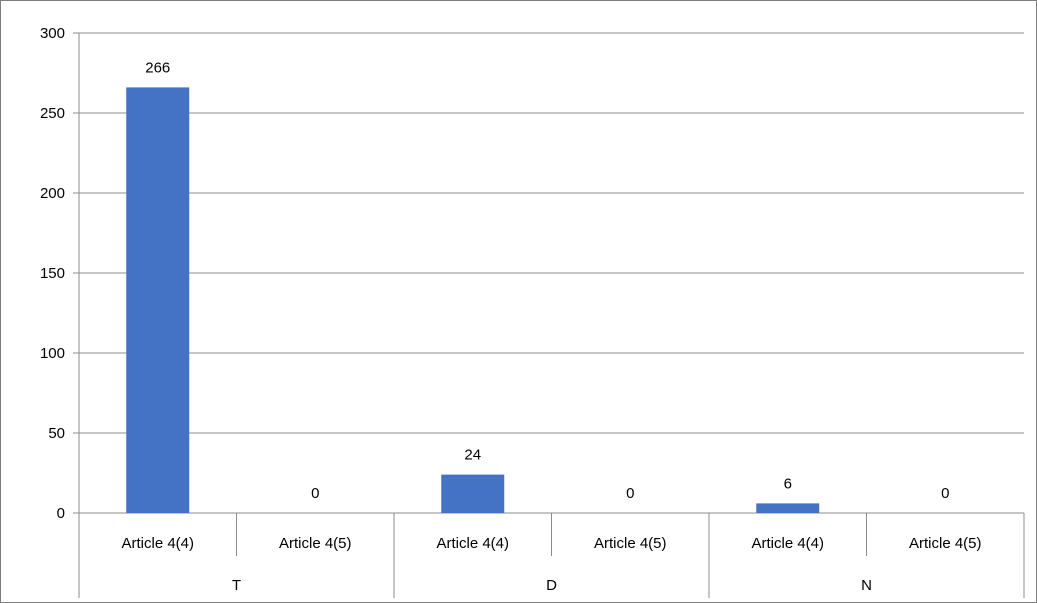 Image resolution: width=1037 pixels, height=603 pixels. I want to click on x-group-label: T, so click(236, 585).